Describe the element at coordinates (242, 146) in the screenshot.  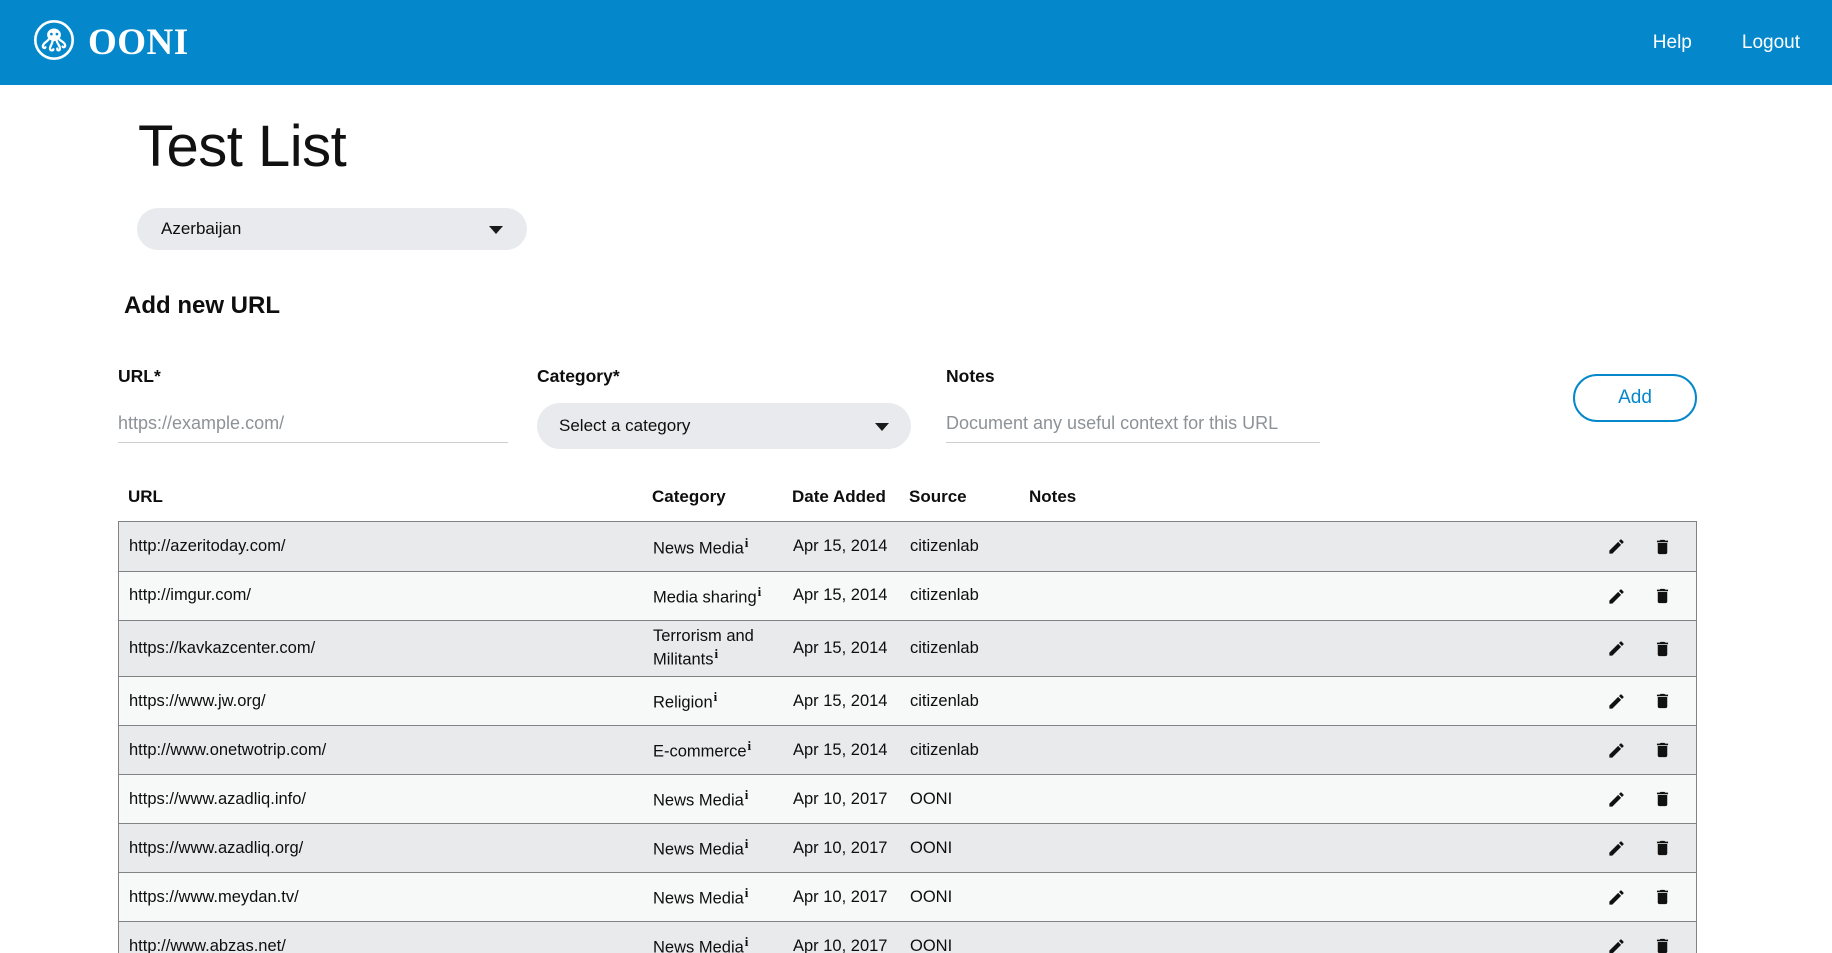
I see `page-title: Test List` at that location.